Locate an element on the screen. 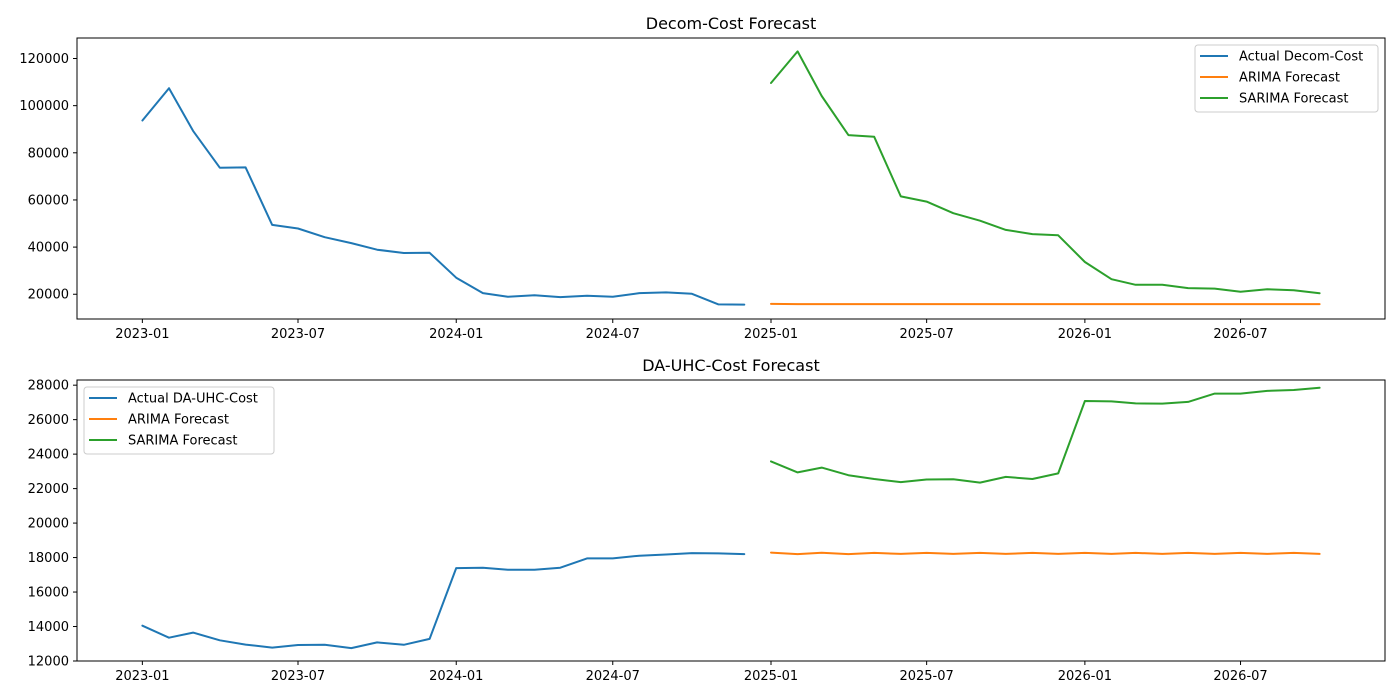 The width and height of the screenshot is (1400, 700). chart-title: Decom-Cost Forecast is located at coordinates (731, 23).